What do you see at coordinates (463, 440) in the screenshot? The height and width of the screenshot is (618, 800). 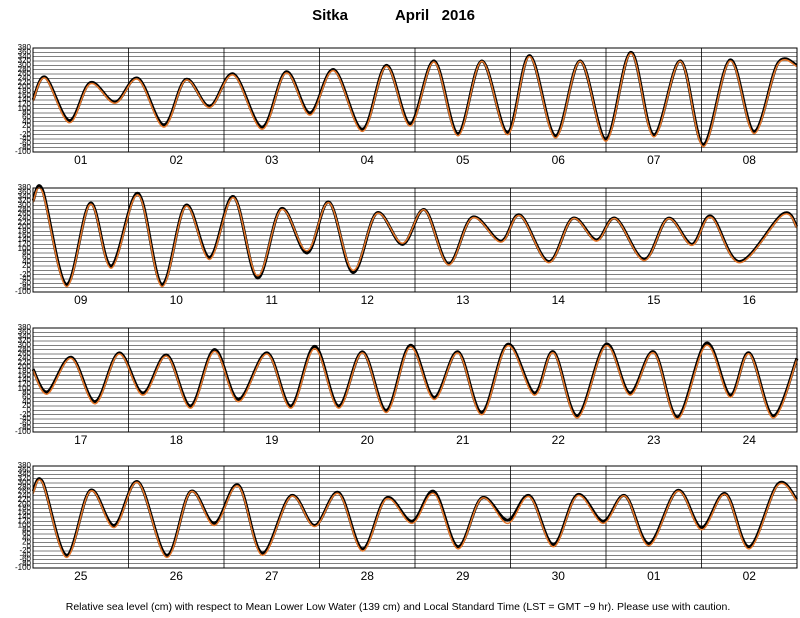 I see `x-tick-label: 21` at bounding box center [463, 440].